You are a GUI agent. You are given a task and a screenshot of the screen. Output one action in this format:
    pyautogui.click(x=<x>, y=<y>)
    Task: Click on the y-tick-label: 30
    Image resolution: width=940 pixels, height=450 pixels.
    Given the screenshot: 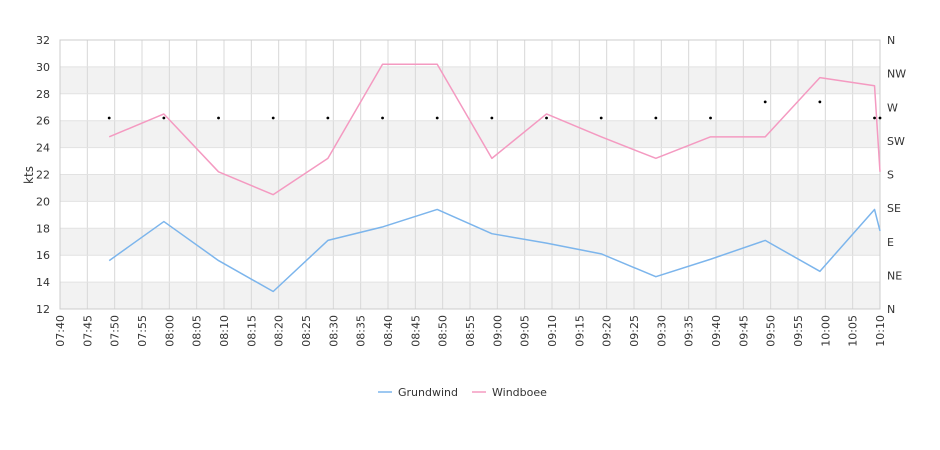 What is the action you would take?
    pyautogui.click(x=43, y=67)
    